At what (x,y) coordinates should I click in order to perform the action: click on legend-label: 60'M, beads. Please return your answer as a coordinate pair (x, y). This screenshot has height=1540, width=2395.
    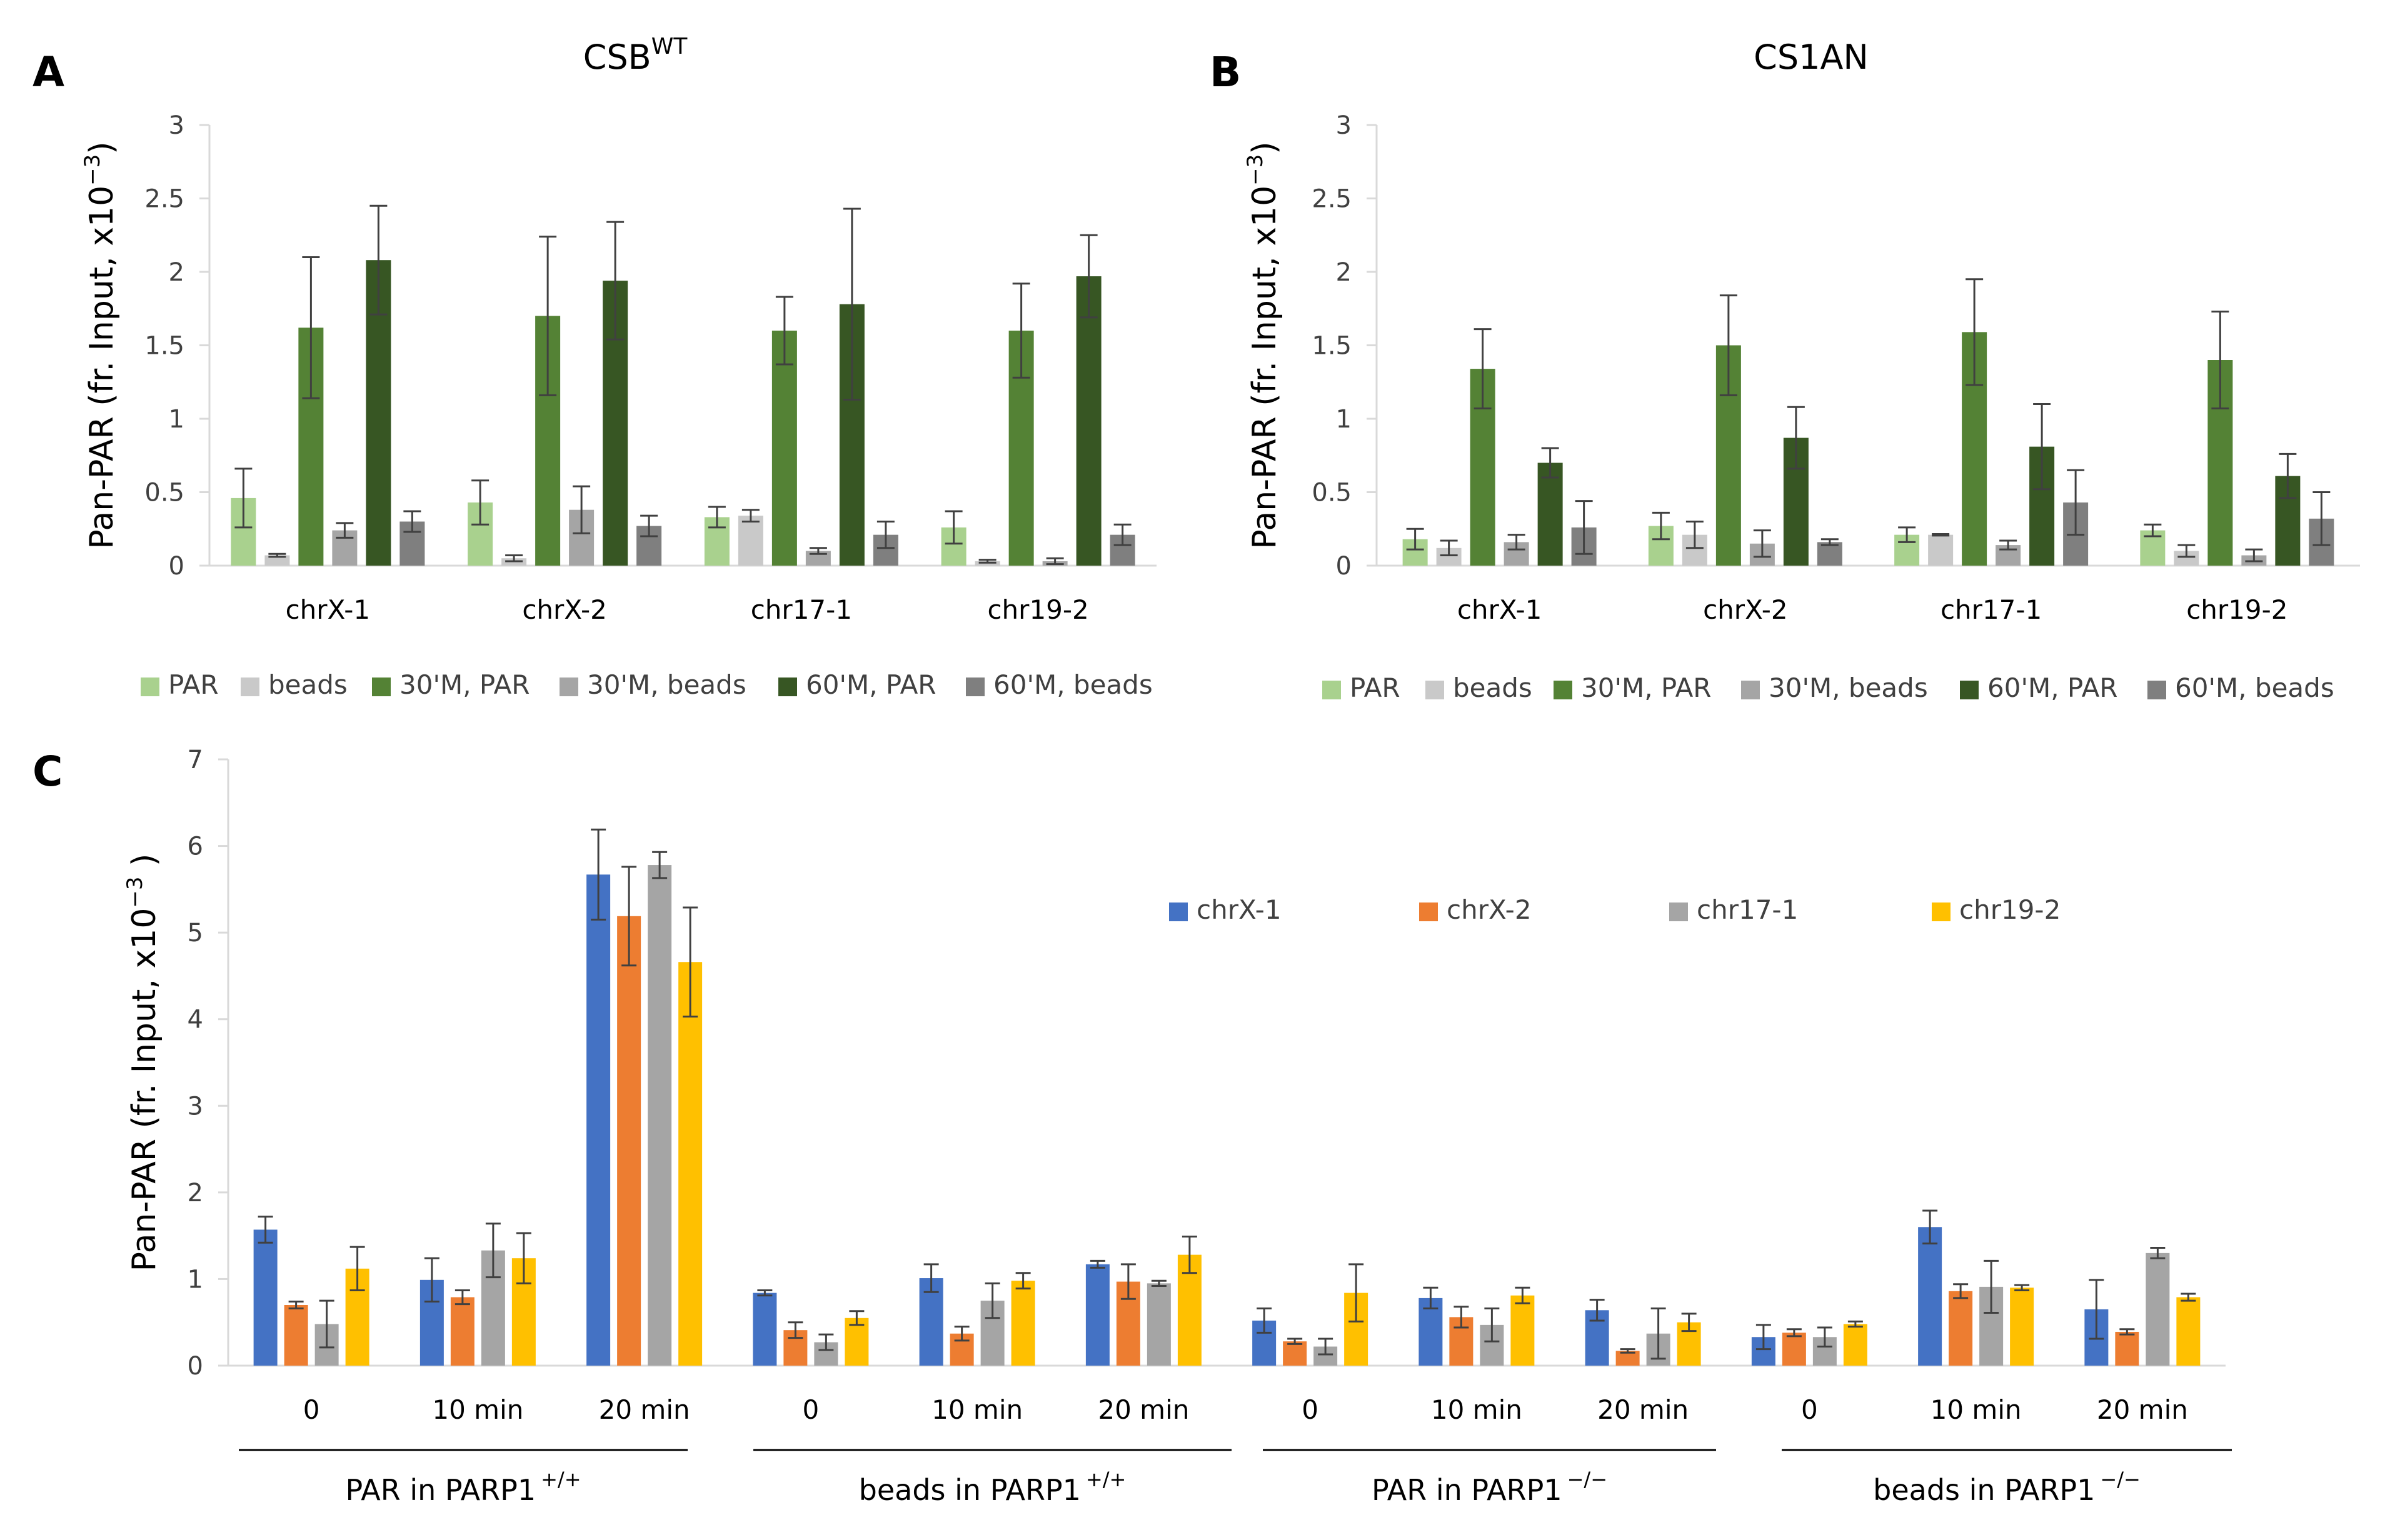
    Looking at the image, I should click on (1073, 684).